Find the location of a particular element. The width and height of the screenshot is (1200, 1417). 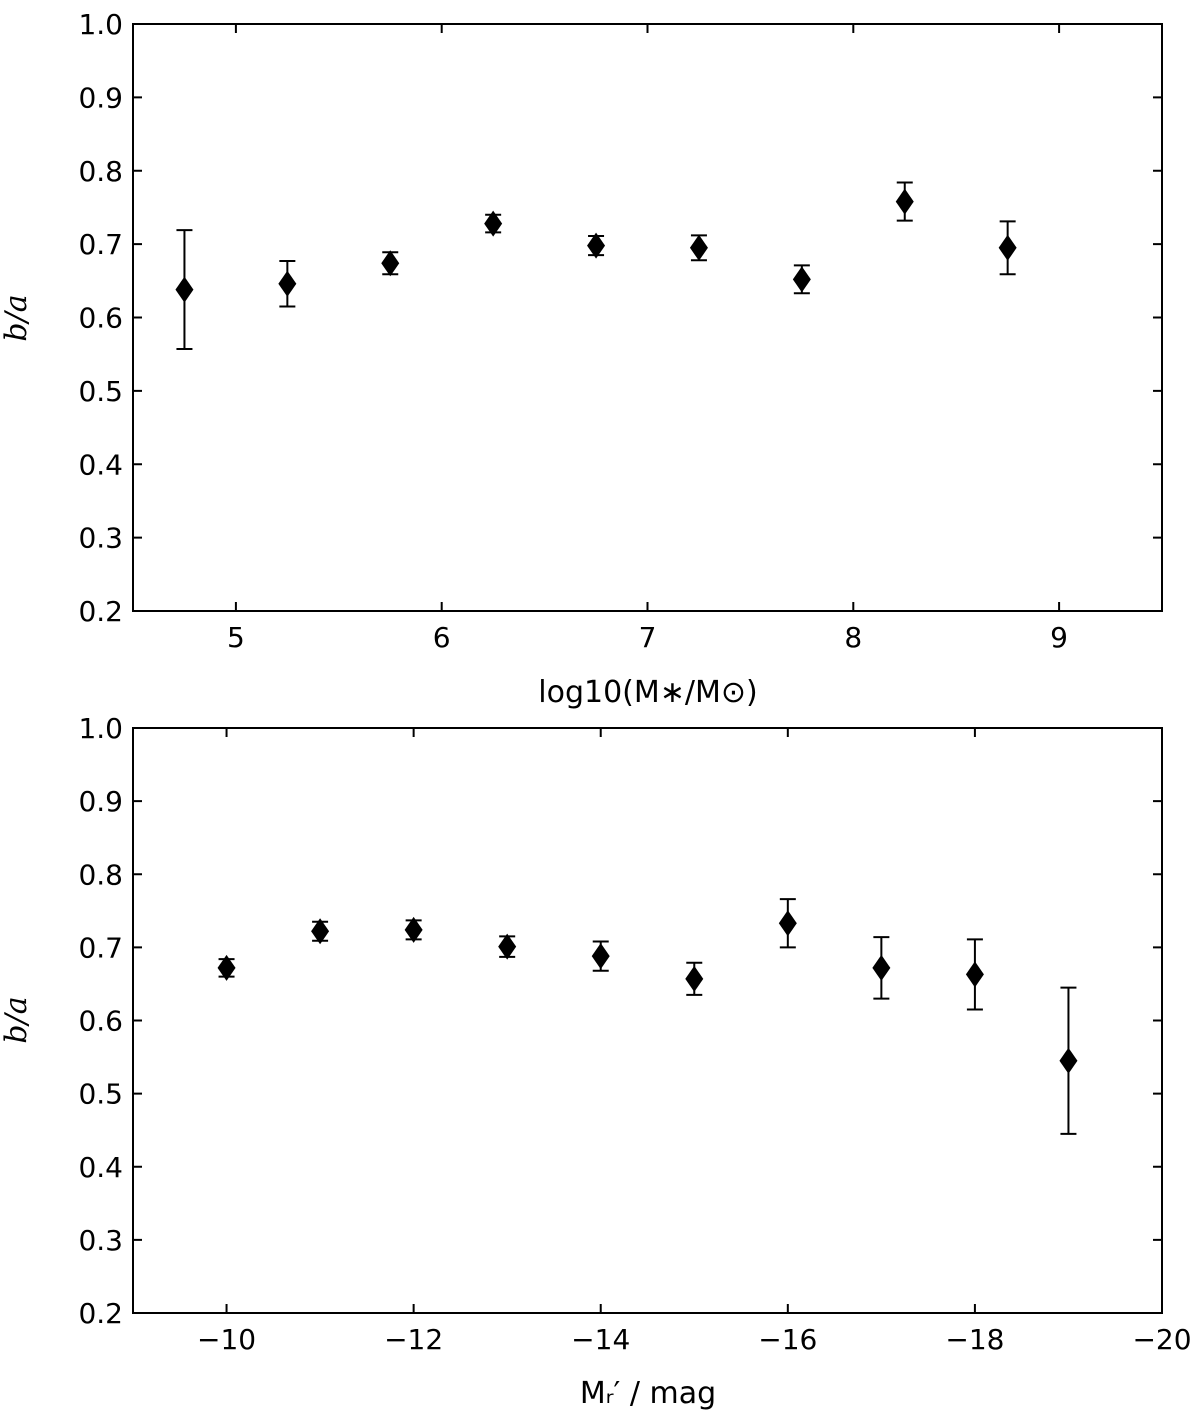

x-tick-label: −20 is located at coordinates (1161, 1339).